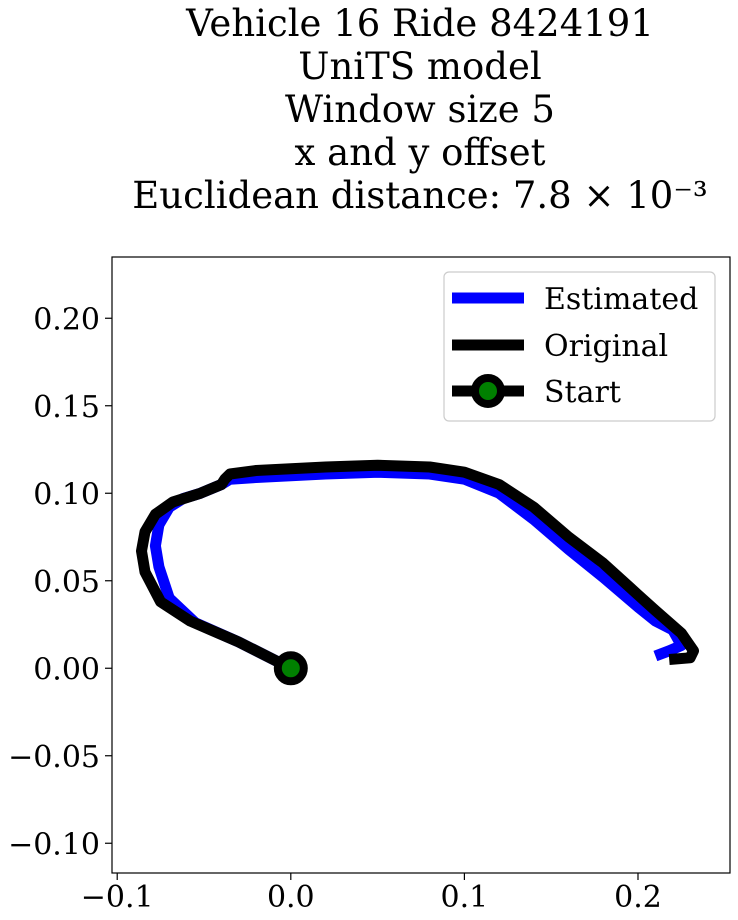 The image size is (738, 920). What do you see at coordinates (420, 152) in the screenshot?
I see `title-line-4: x and y offset` at bounding box center [420, 152].